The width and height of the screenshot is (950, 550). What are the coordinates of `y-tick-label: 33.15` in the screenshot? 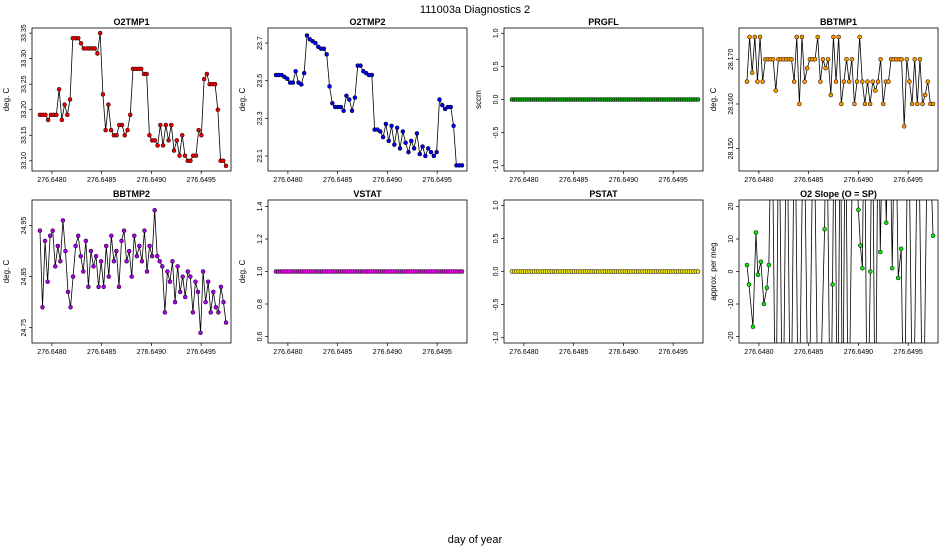 It's located at (24, 135).